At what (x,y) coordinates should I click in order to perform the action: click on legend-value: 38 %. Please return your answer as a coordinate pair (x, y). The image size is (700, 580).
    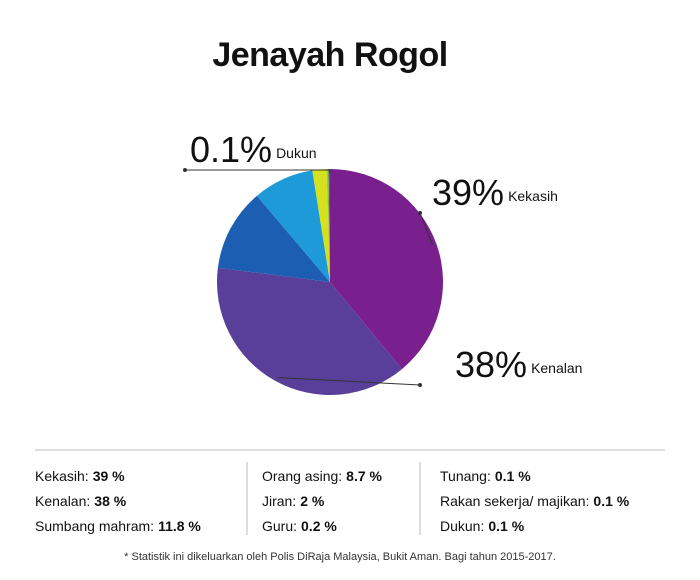
    Looking at the image, I should click on (110, 501).